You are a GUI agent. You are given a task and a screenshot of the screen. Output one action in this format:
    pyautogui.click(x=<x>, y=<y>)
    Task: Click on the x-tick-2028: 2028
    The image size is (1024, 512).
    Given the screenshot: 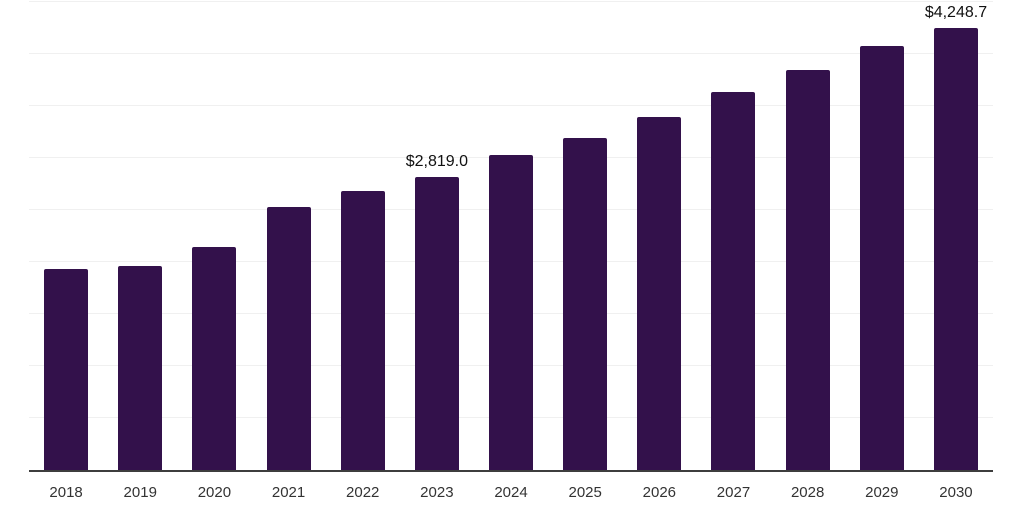 What is the action you would take?
    pyautogui.click(x=807, y=492)
    